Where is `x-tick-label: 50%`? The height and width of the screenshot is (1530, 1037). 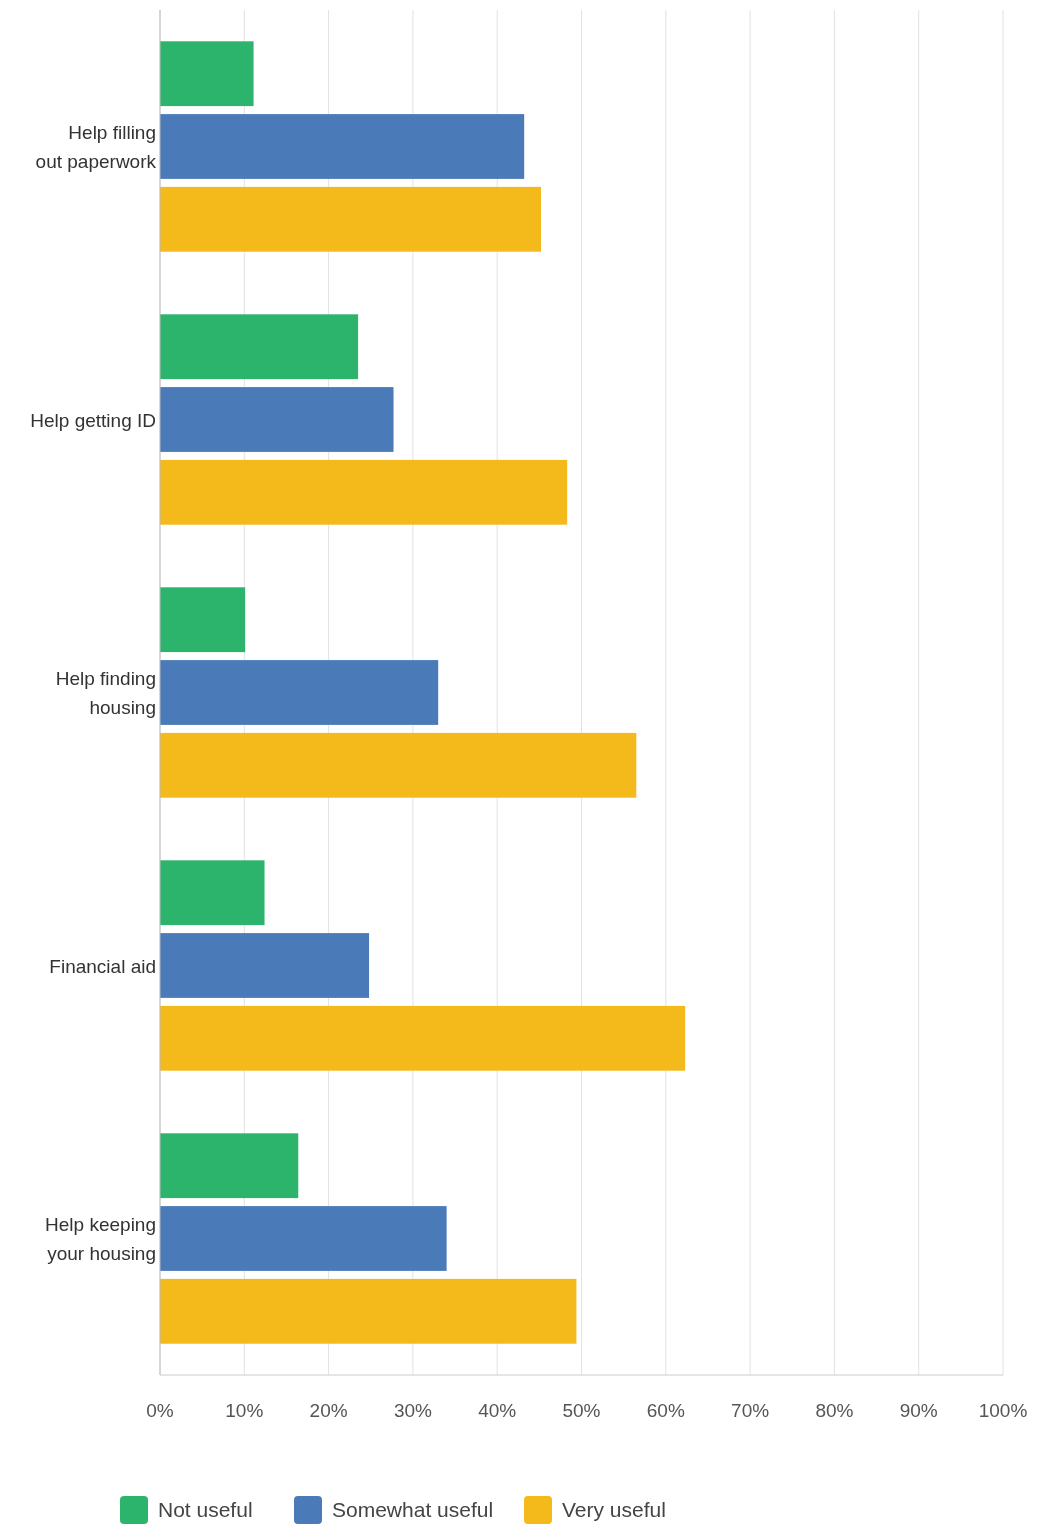
x-tick-label: 50% is located at coordinates (581, 1410).